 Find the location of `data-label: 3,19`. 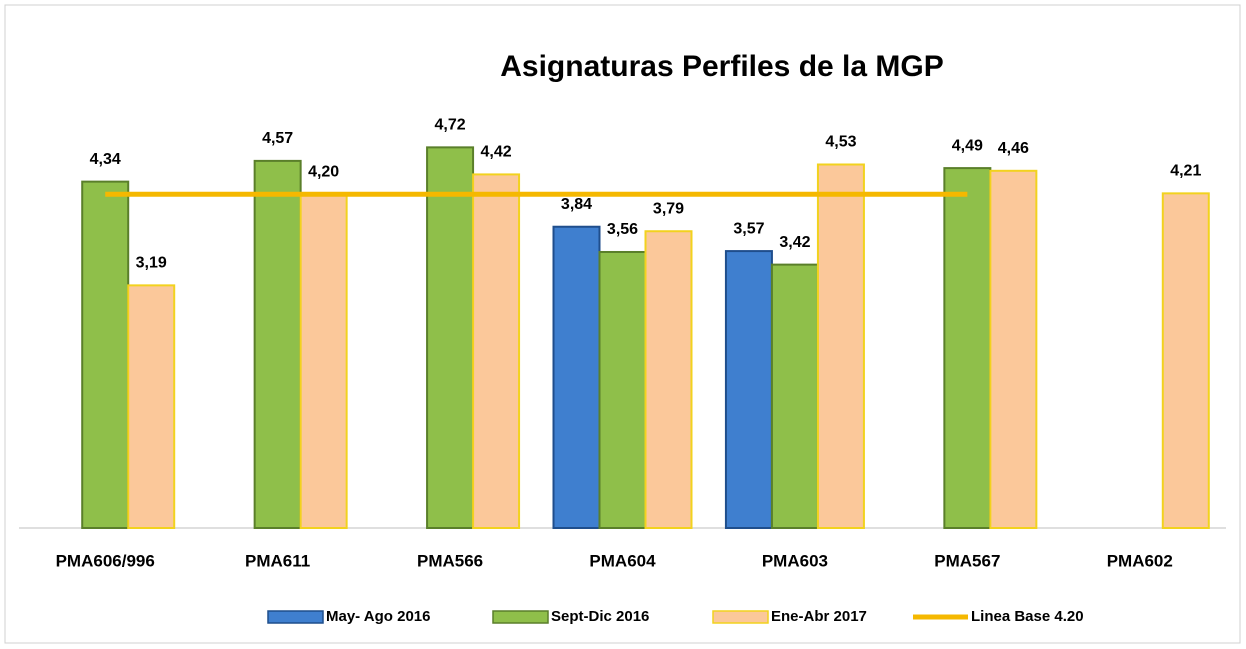

data-label: 3,19 is located at coordinates (151, 263).